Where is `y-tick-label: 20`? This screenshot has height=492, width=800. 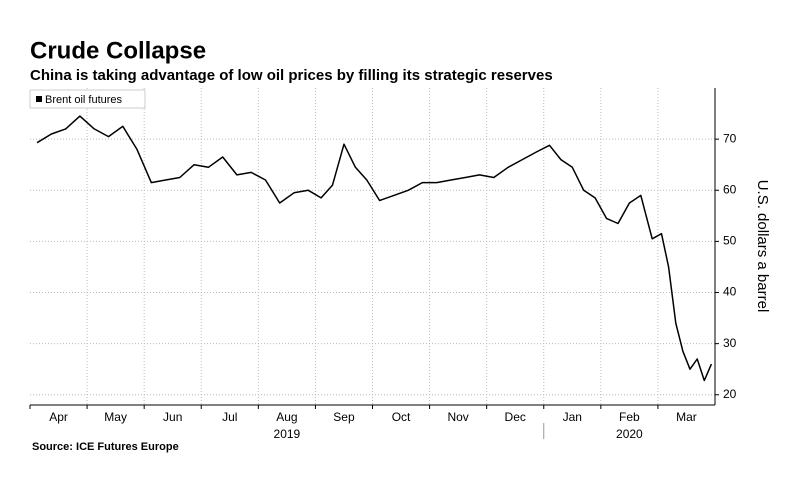
y-tick-label: 20 is located at coordinates (730, 394).